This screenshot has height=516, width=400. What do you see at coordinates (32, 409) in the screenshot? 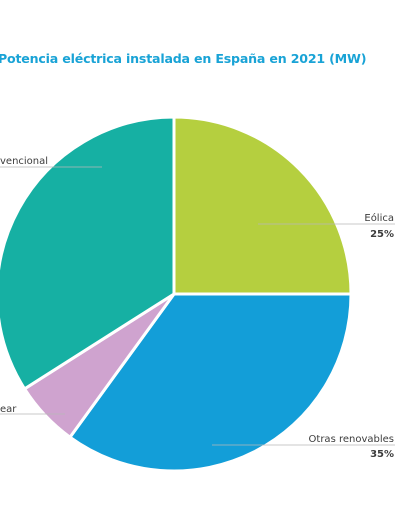
I see `callout-nuclear: ear` at bounding box center [32, 409].